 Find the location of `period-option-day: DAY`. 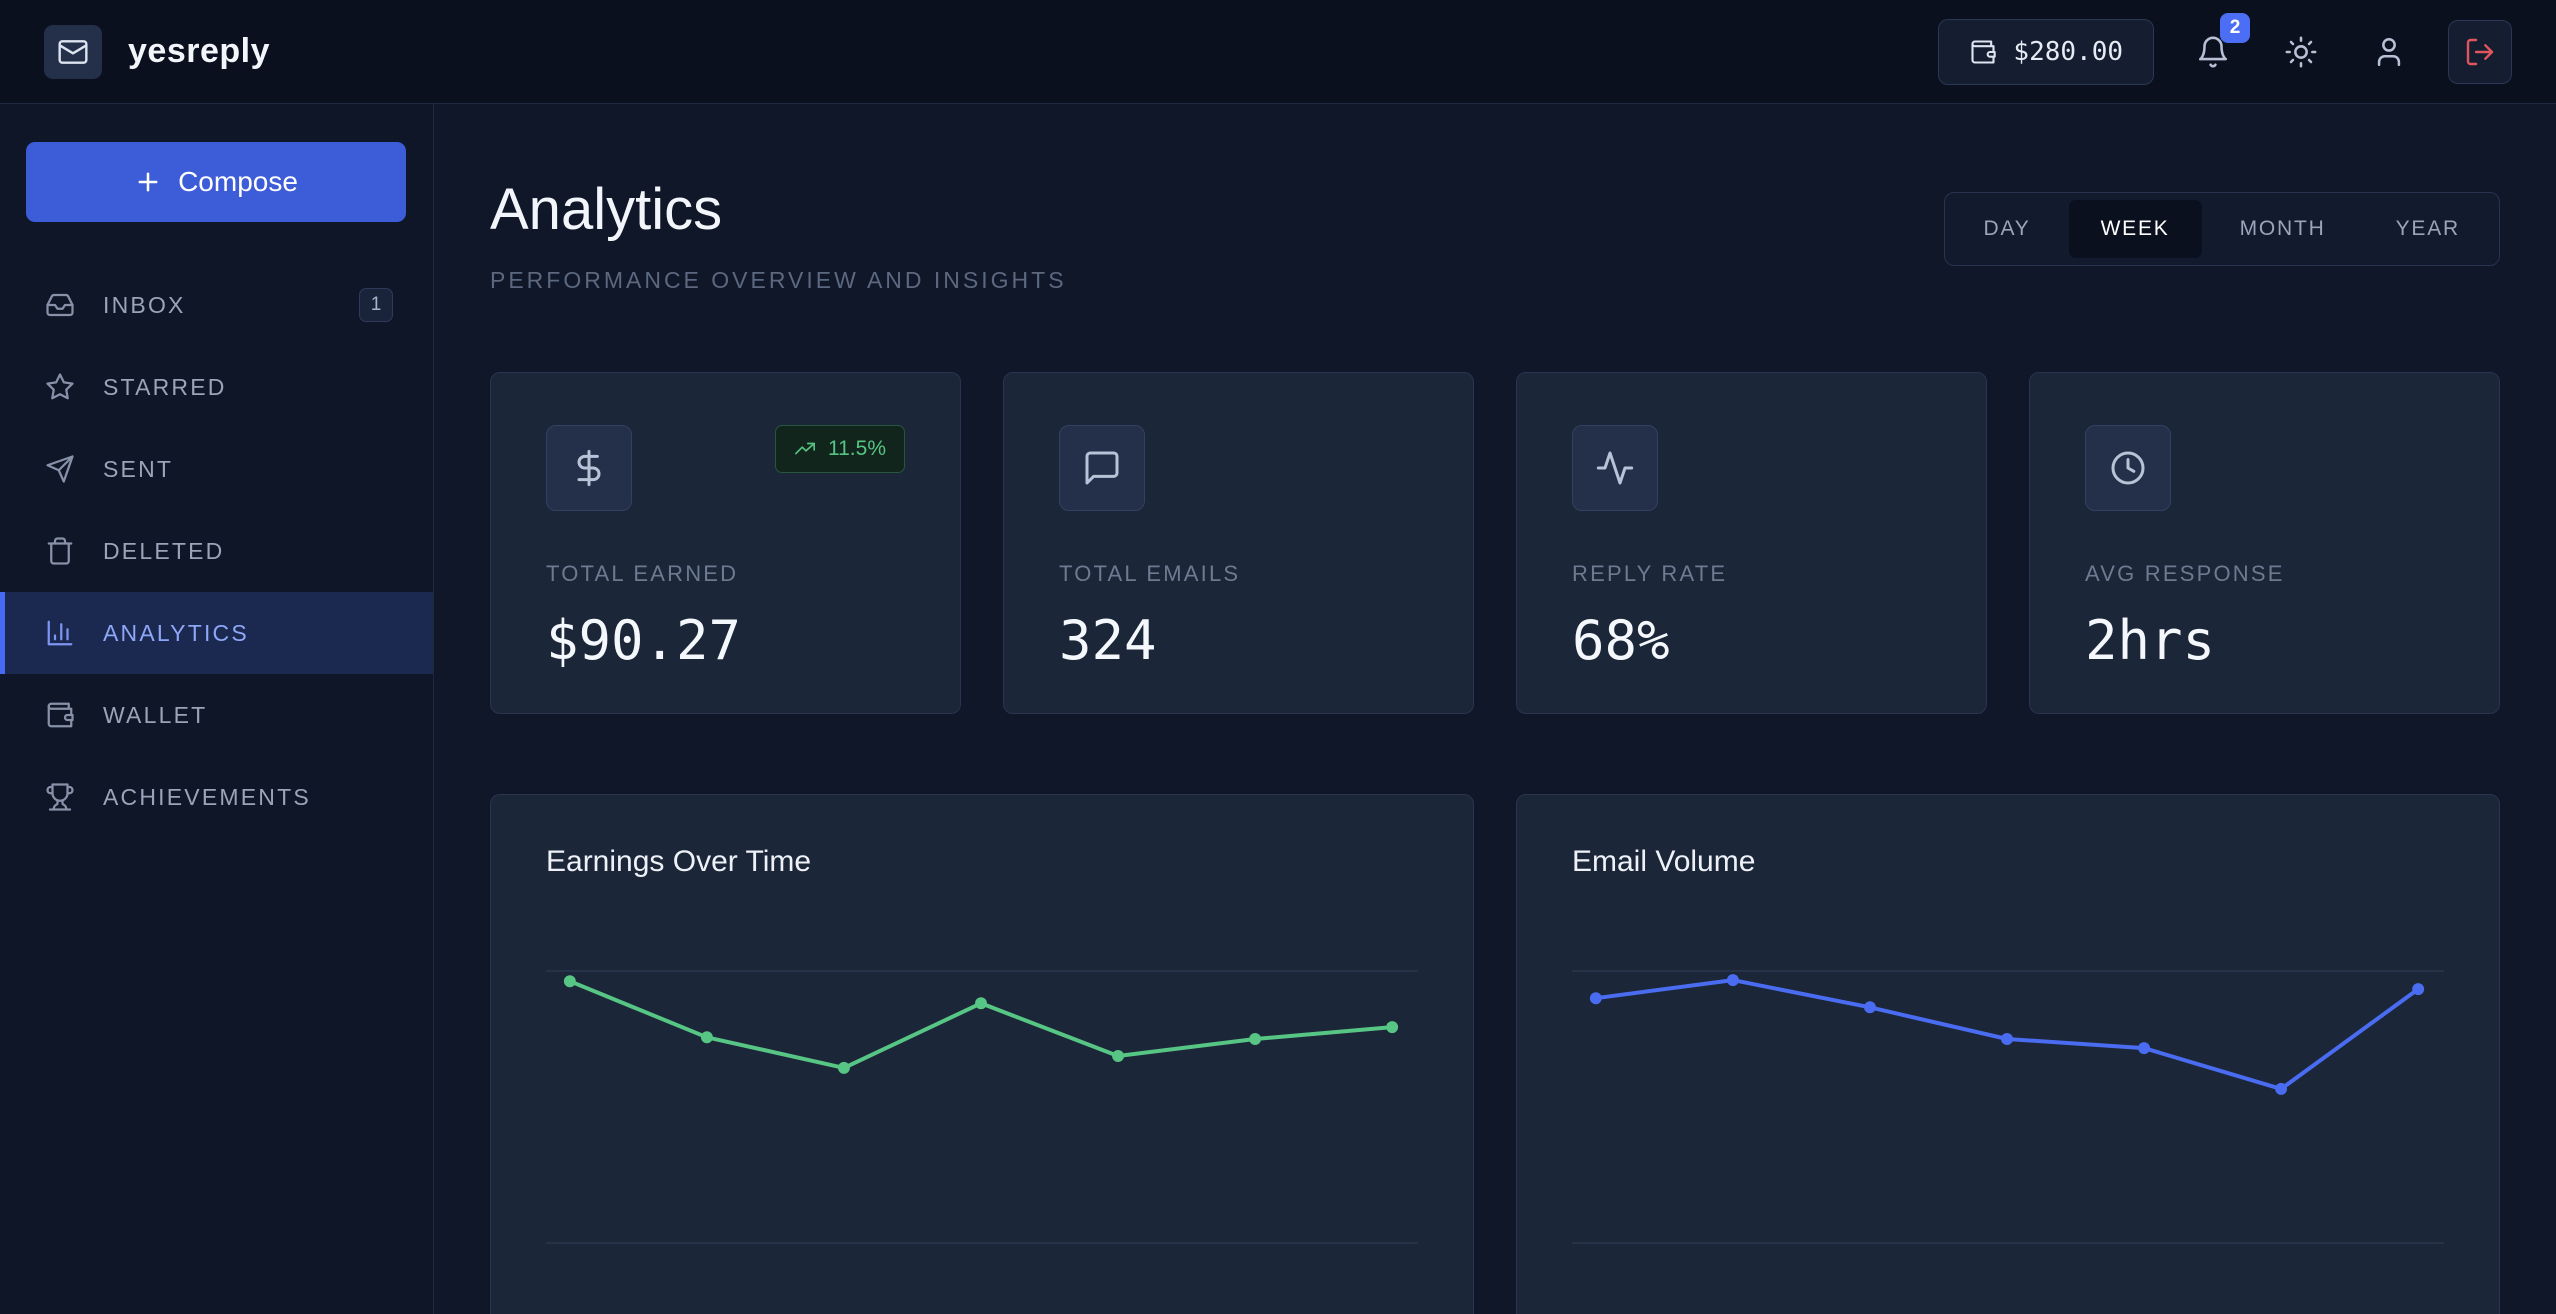

period-option-day: DAY is located at coordinates (2007, 228).